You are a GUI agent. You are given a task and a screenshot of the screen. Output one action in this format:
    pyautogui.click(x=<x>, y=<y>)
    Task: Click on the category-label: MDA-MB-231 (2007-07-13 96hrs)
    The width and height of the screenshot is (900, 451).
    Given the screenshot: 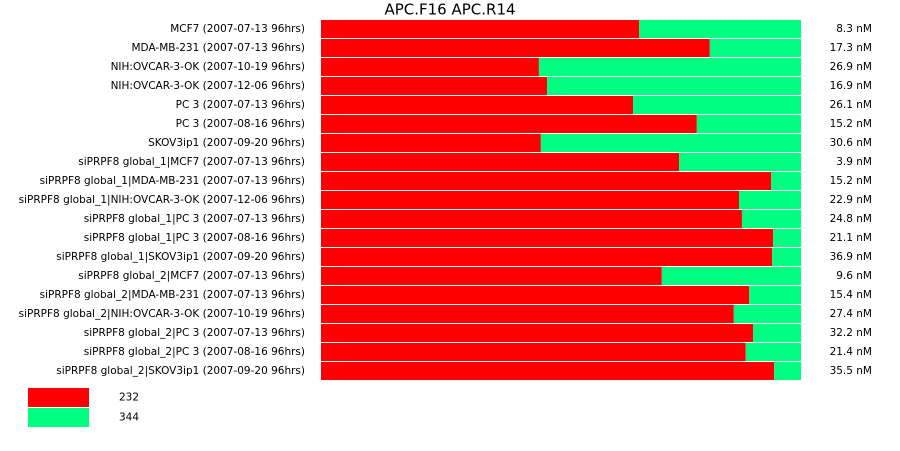 What is the action you would take?
    pyautogui.click(x=219, y=48)
    